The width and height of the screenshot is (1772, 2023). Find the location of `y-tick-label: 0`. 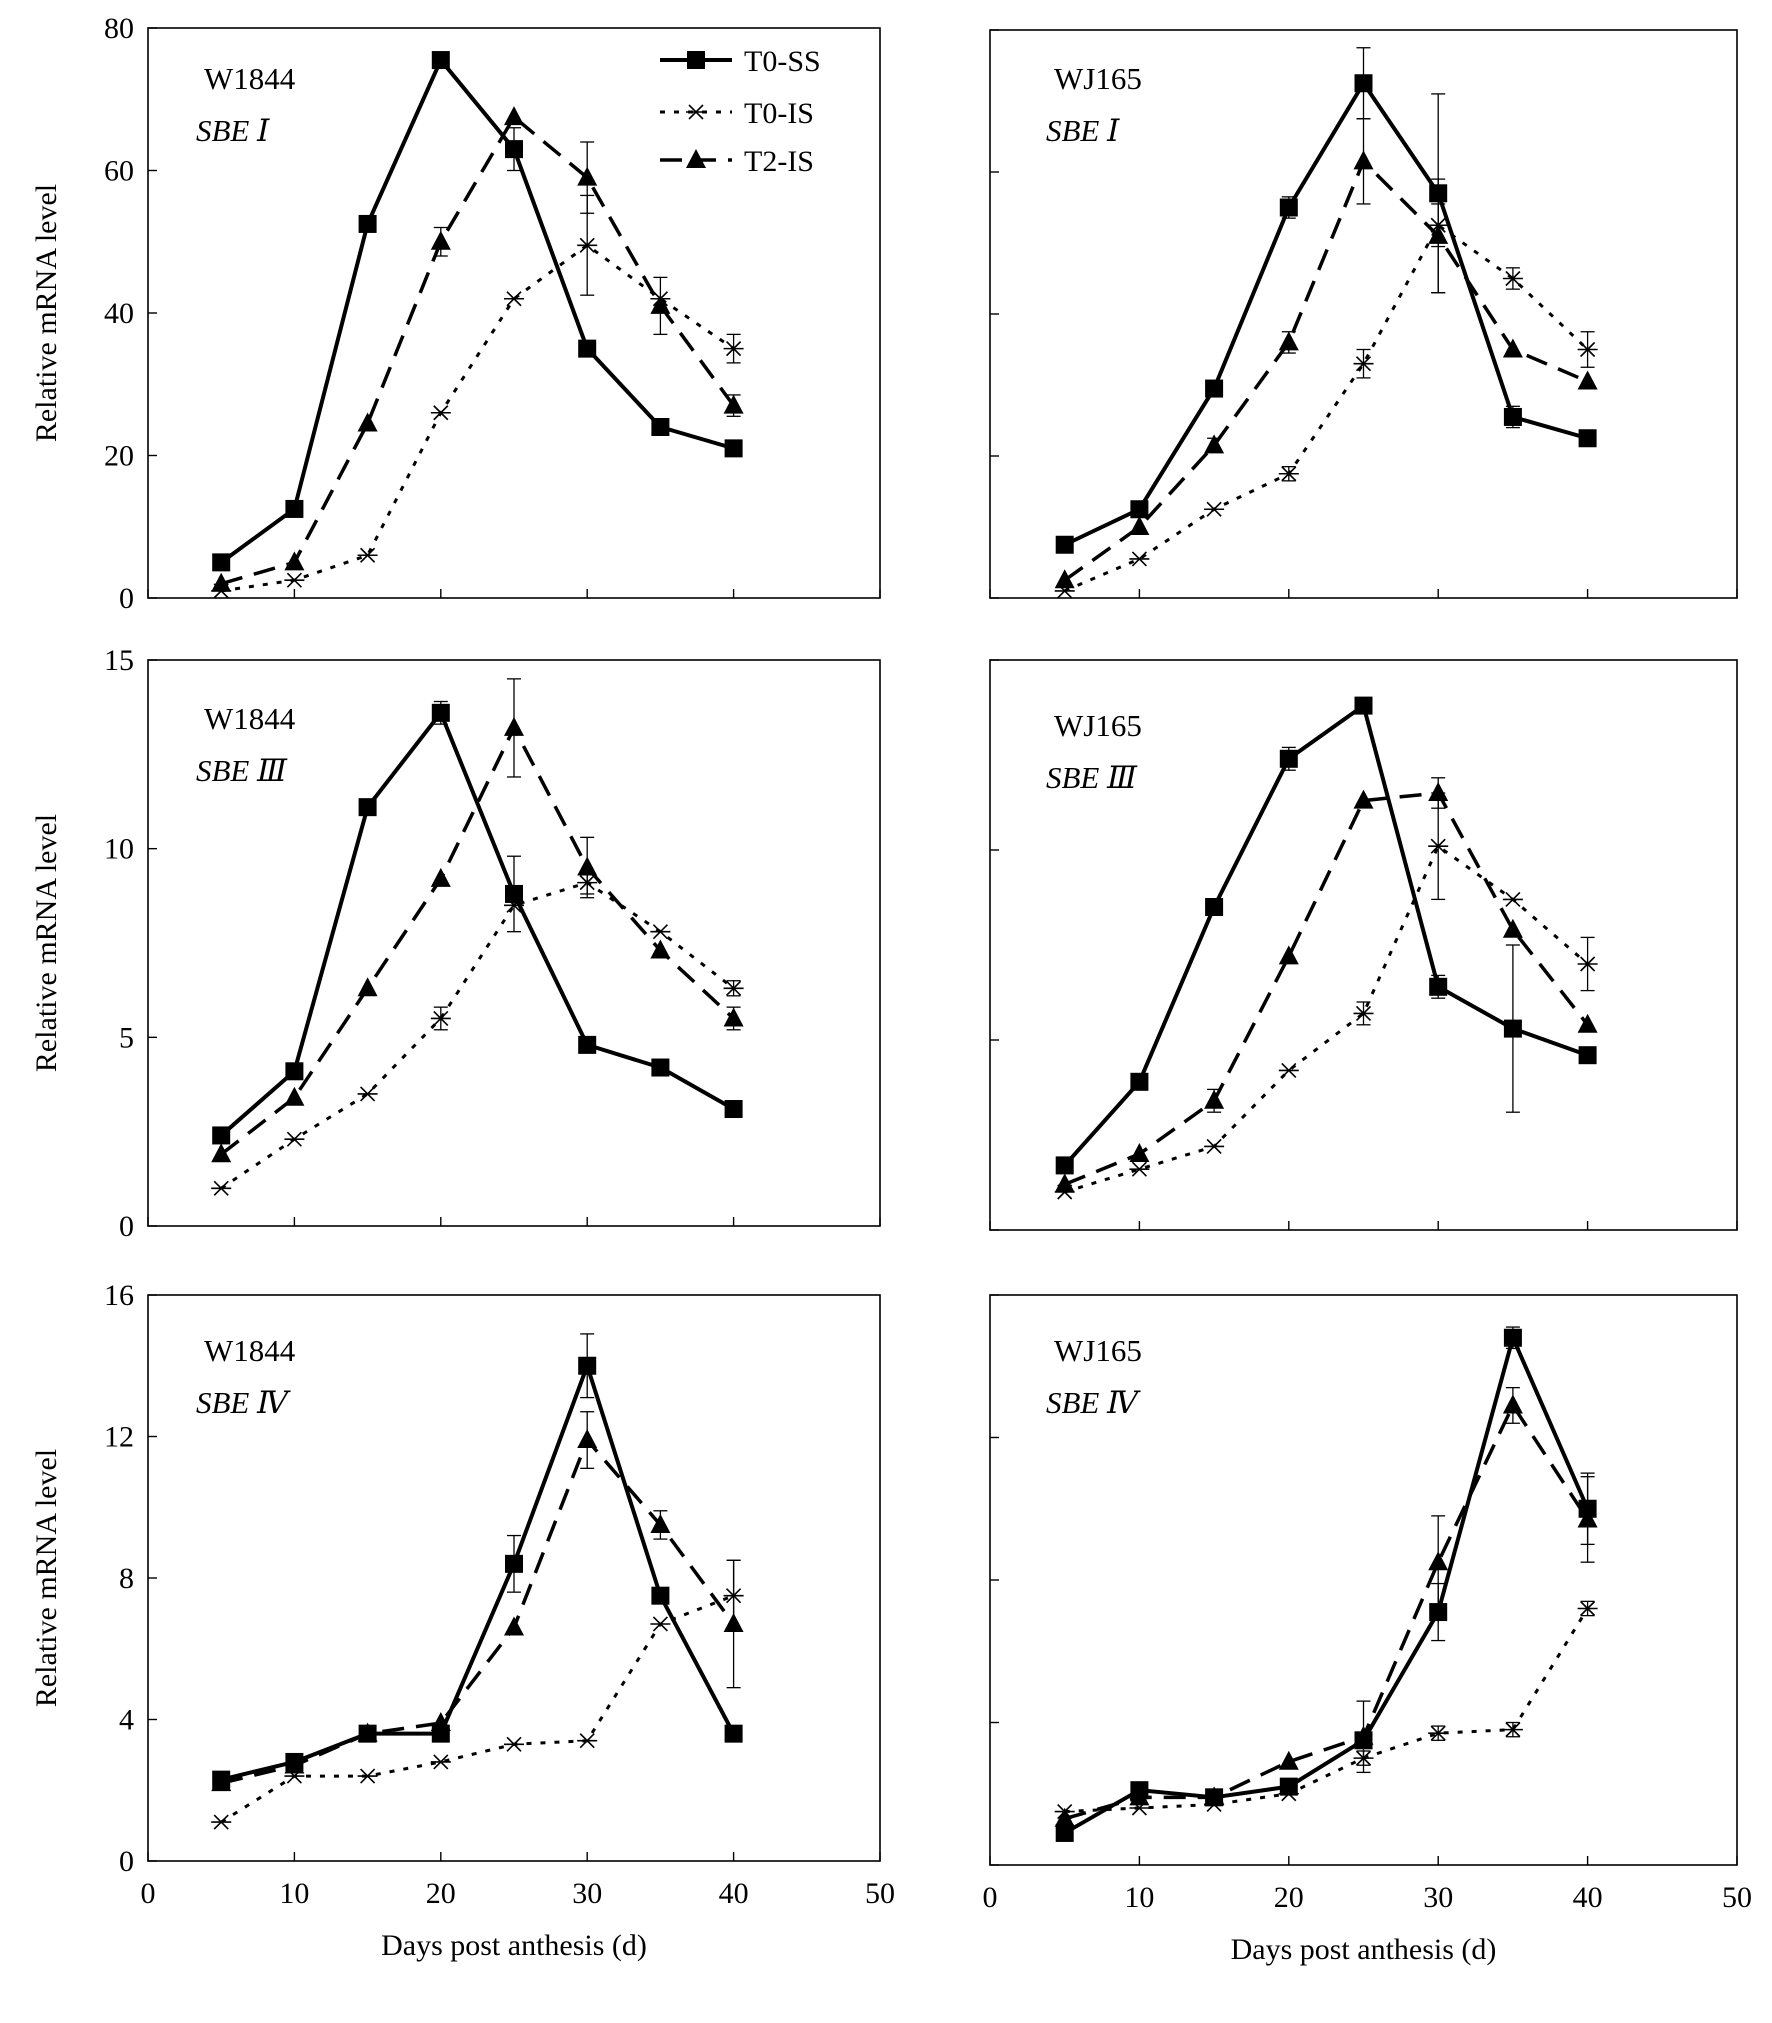

y-tick-label: 0 is located at coordinates (126, 1861).